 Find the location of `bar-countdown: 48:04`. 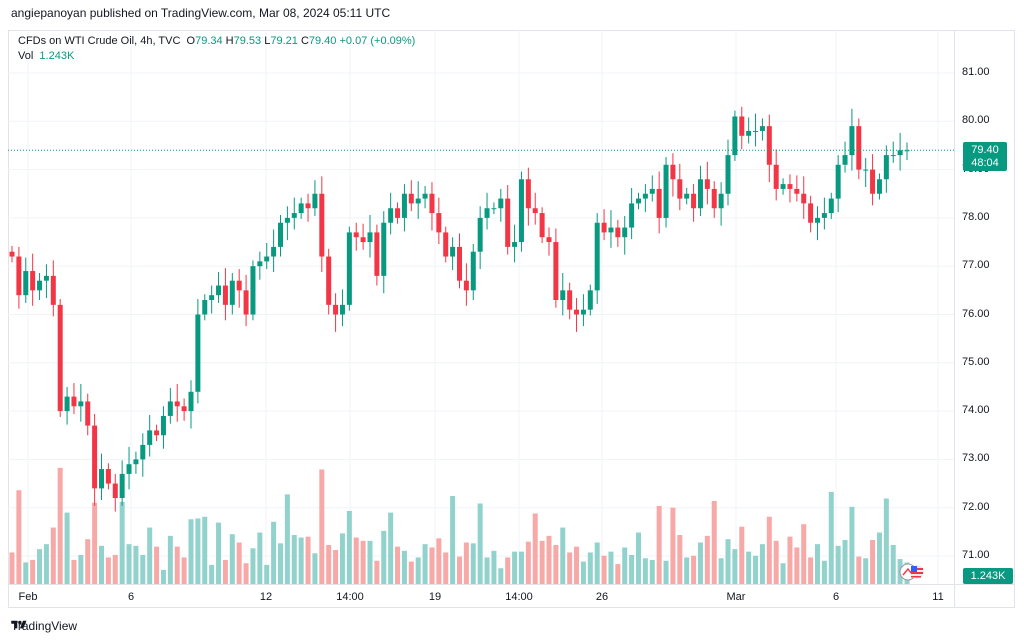

bar-countdown: 48:04 is located at coordinates (985, 163).